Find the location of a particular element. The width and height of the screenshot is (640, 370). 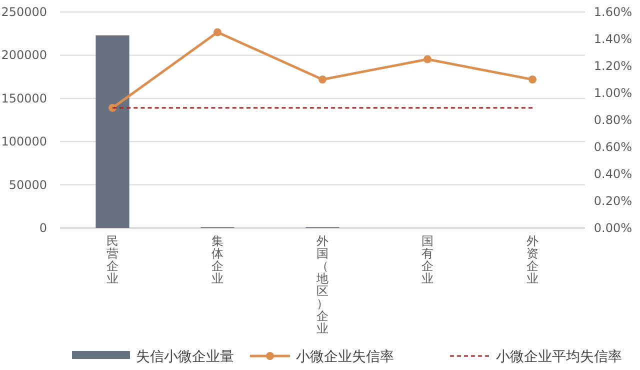

y2-tick-label: 0.60% is located at coordinates (613, 147).